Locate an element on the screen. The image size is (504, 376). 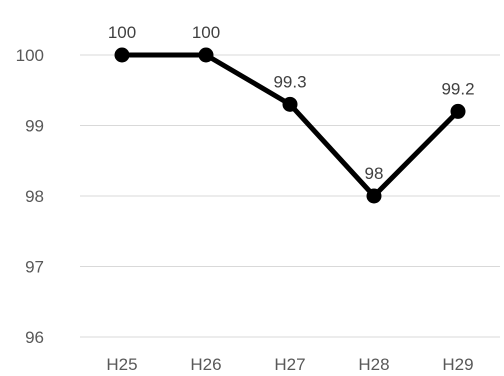
y-tick-label: 98 is located at coordinates (34, 196).